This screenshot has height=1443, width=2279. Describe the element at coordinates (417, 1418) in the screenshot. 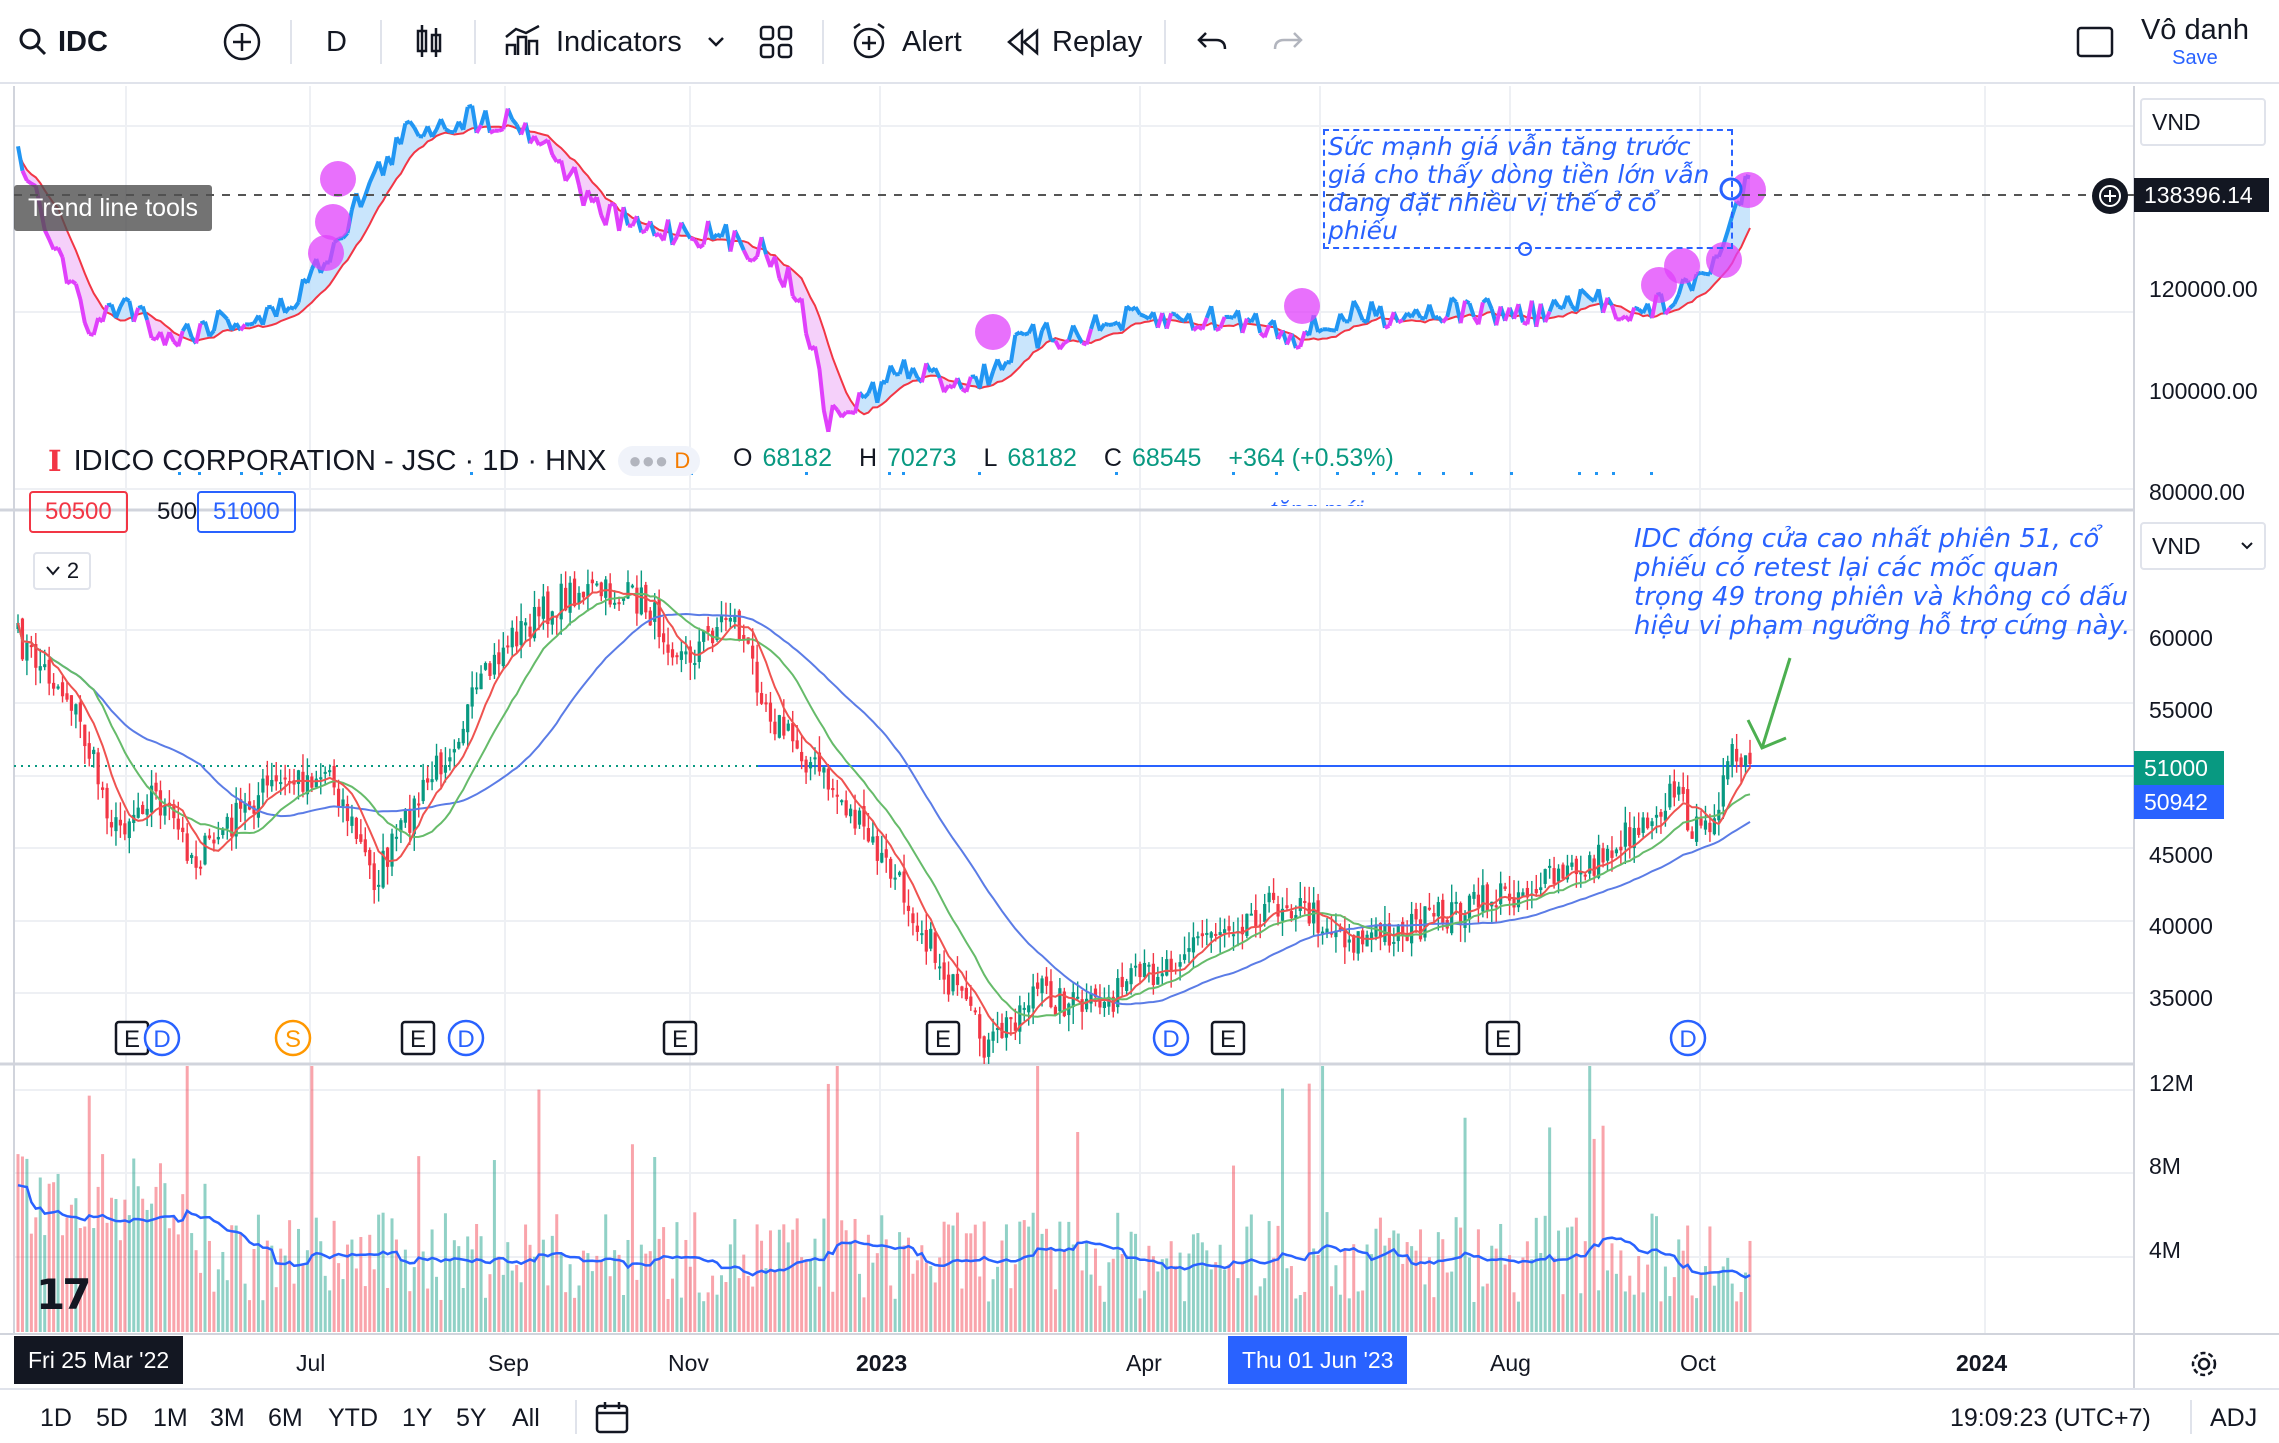

I see `range-1y: 1Y` at that location.